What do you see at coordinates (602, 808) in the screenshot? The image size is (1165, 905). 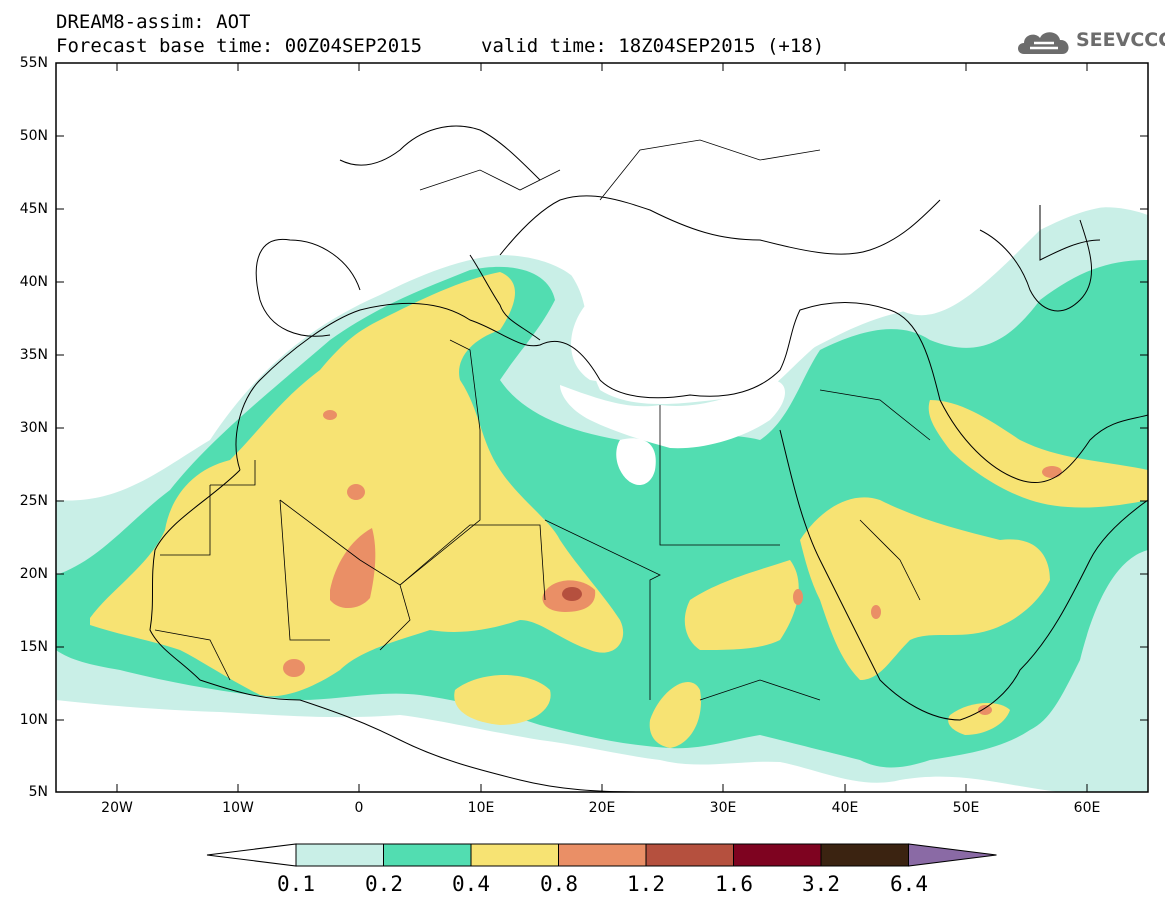 I see `lon-label: 20E` at bounding box center [602, 808].